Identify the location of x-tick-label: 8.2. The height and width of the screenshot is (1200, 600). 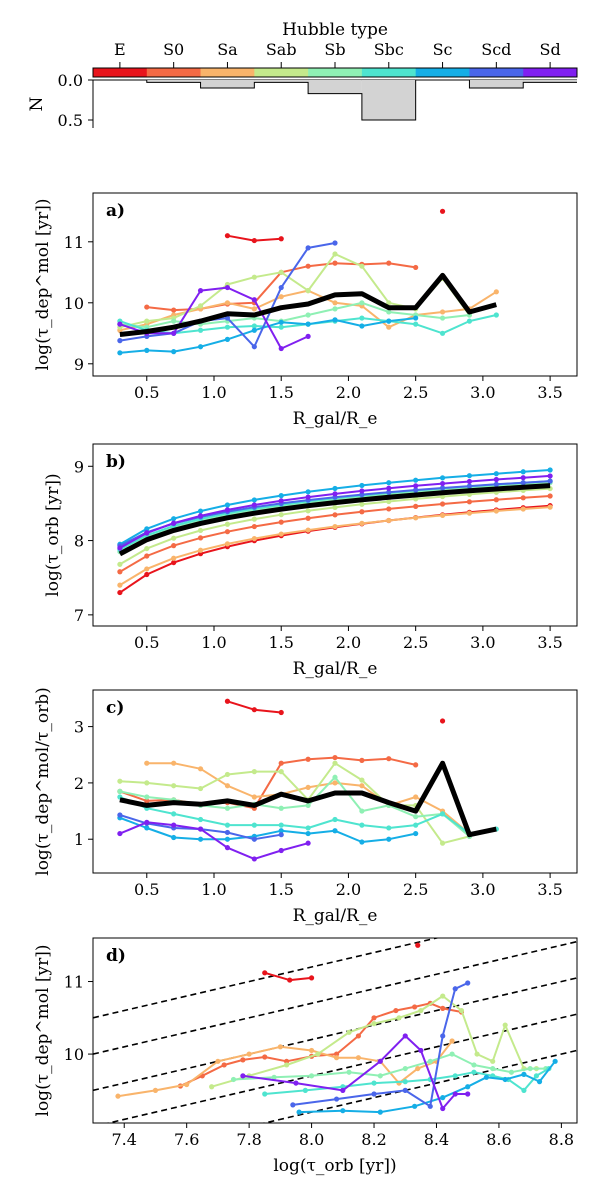
(373, 1139).